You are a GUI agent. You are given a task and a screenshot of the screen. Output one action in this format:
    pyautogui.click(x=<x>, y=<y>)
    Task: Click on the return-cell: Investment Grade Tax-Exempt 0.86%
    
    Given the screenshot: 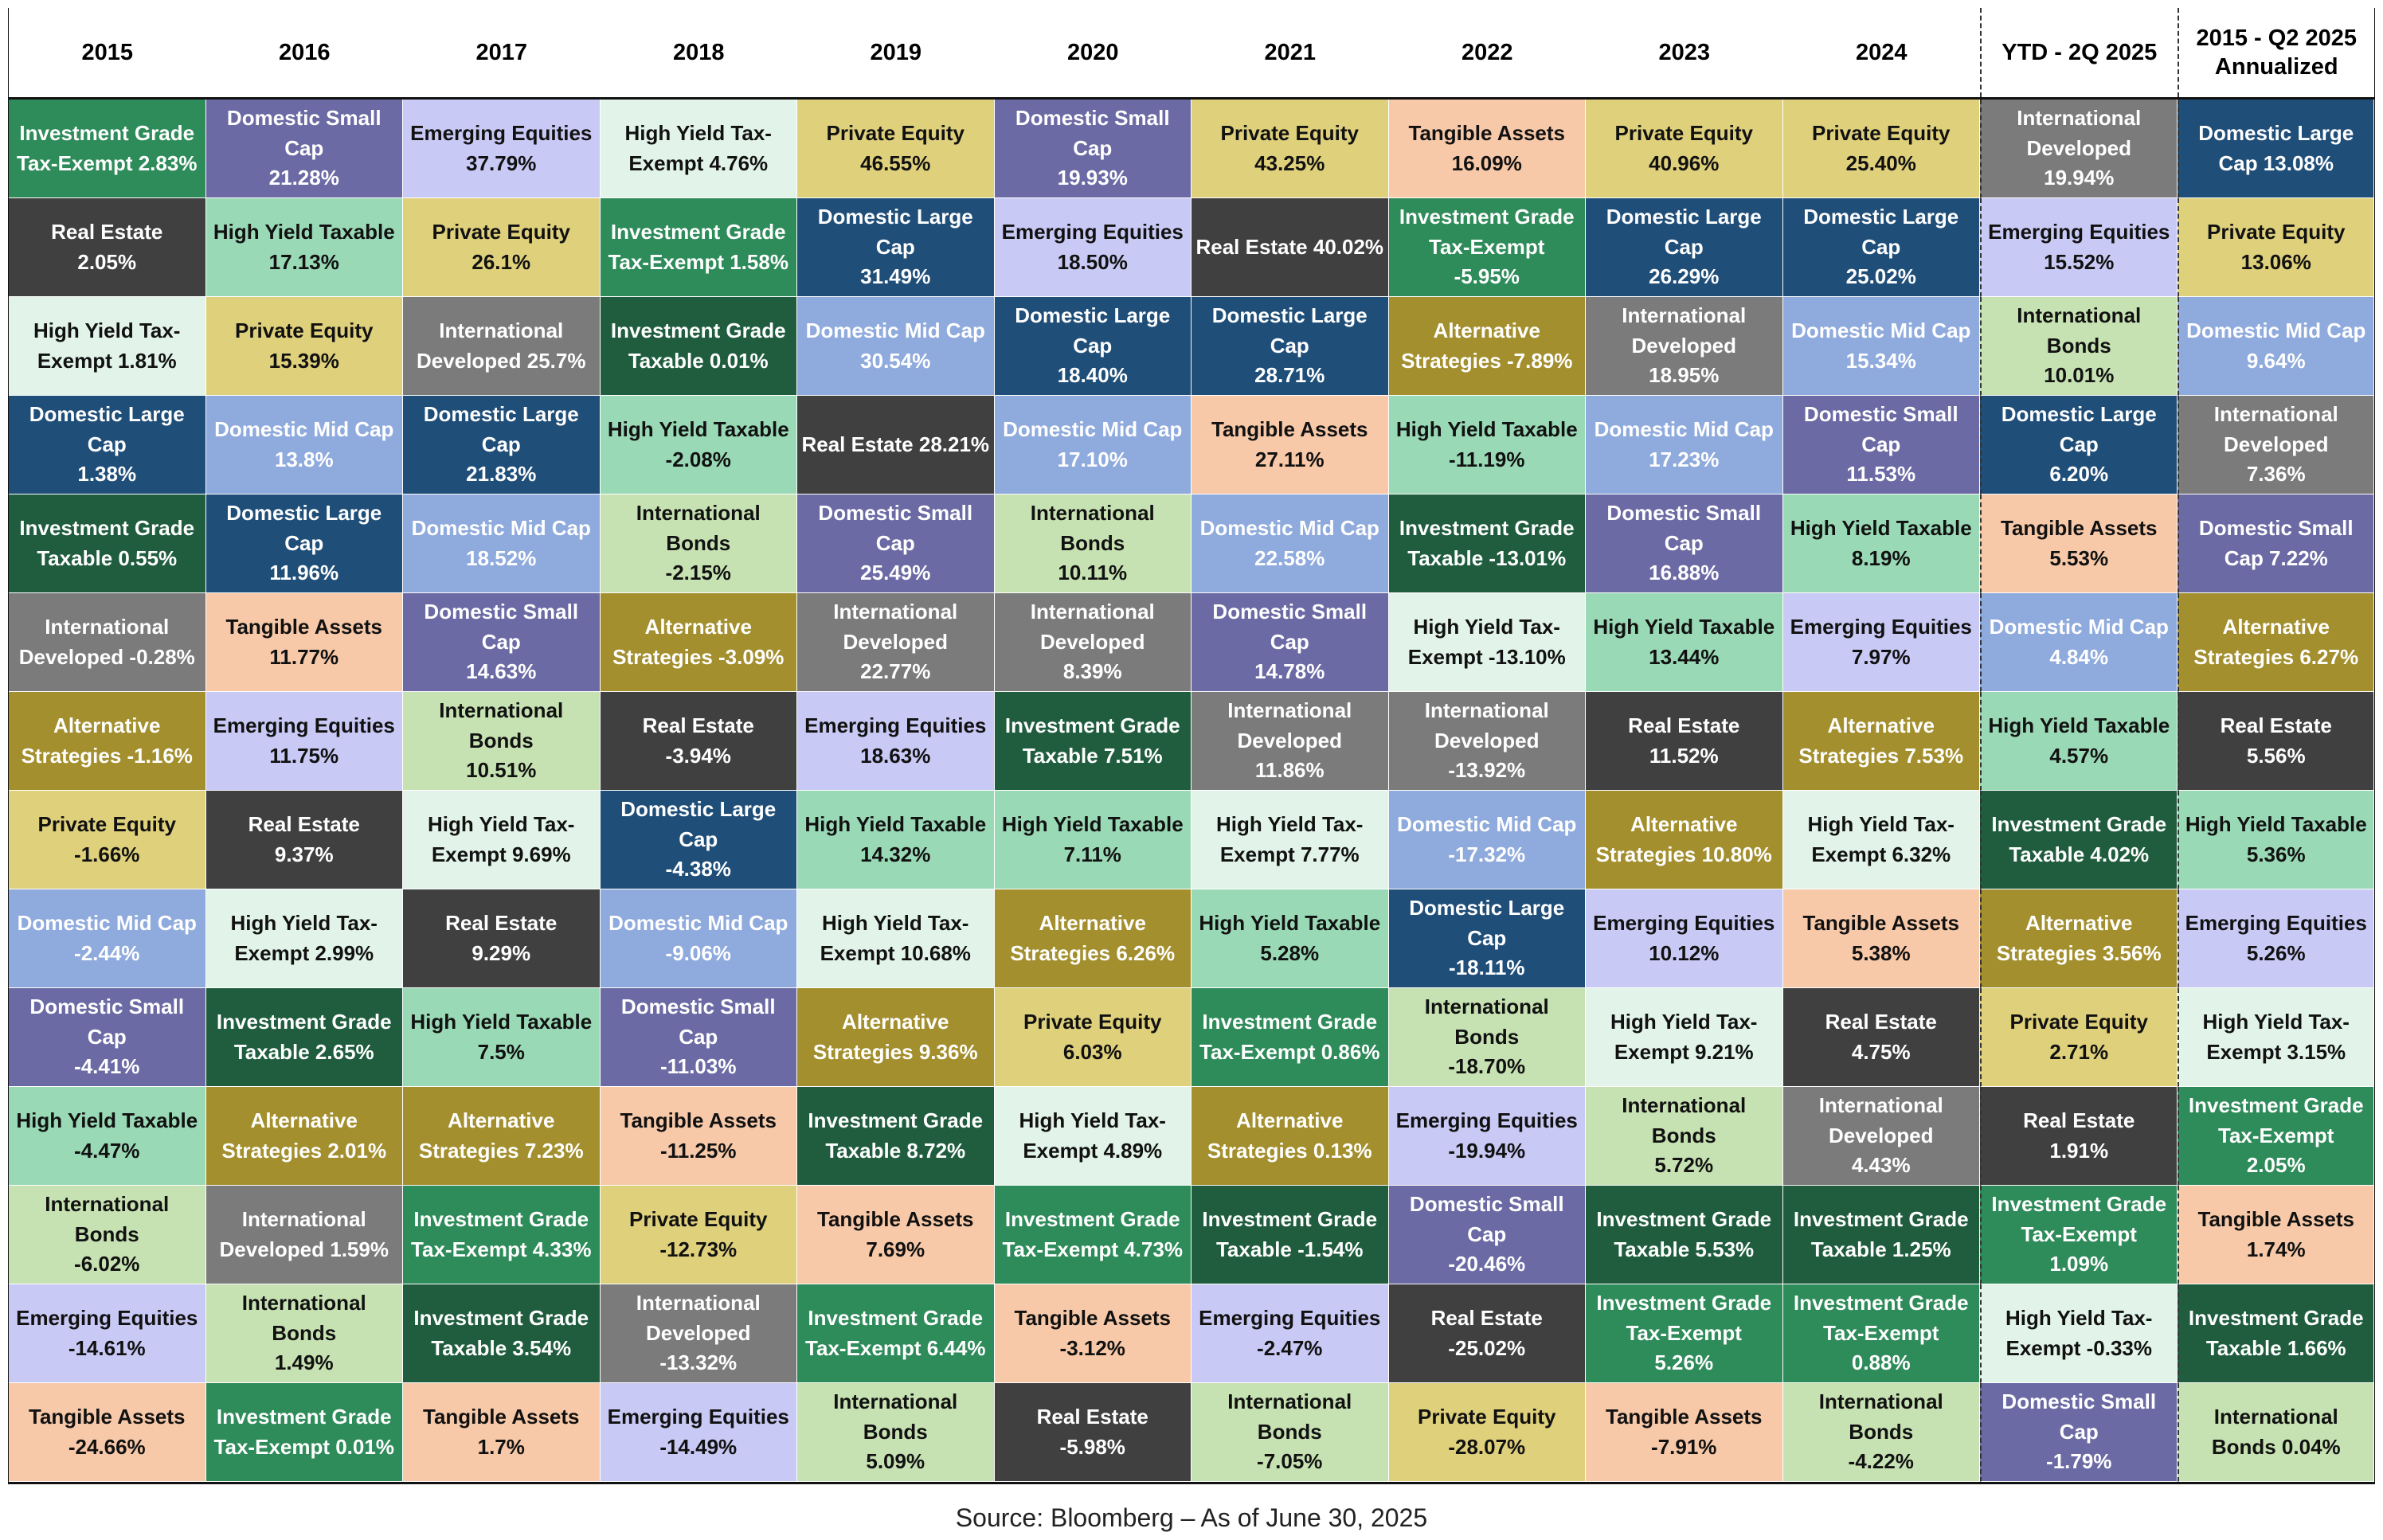 What is the action you would take?
    pyautogui.click(x=1290, y=1037)
    